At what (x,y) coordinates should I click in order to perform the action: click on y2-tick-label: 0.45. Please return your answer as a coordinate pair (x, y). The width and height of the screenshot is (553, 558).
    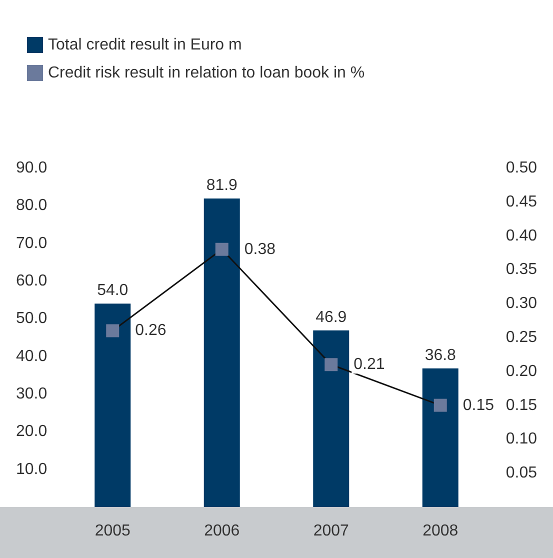
    Looking at the image, I should click on (522, 201).